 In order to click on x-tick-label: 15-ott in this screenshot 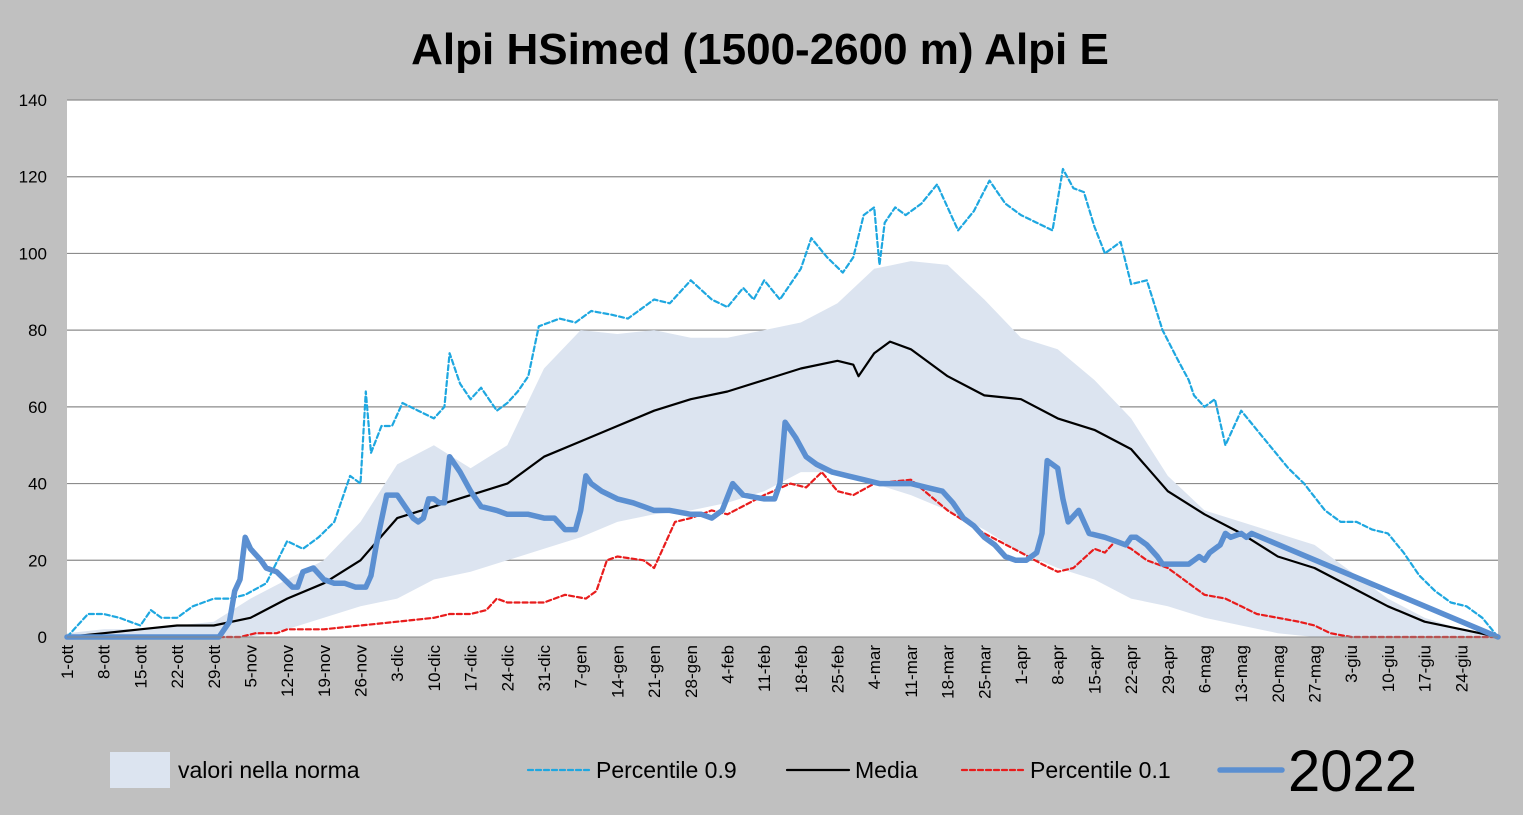, I will do `click(140, 667)`.